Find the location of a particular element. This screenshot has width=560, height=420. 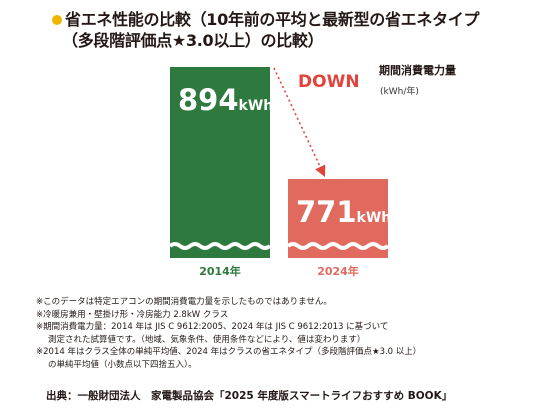

category-label: 2014年 is located at coordinates (220, 271).